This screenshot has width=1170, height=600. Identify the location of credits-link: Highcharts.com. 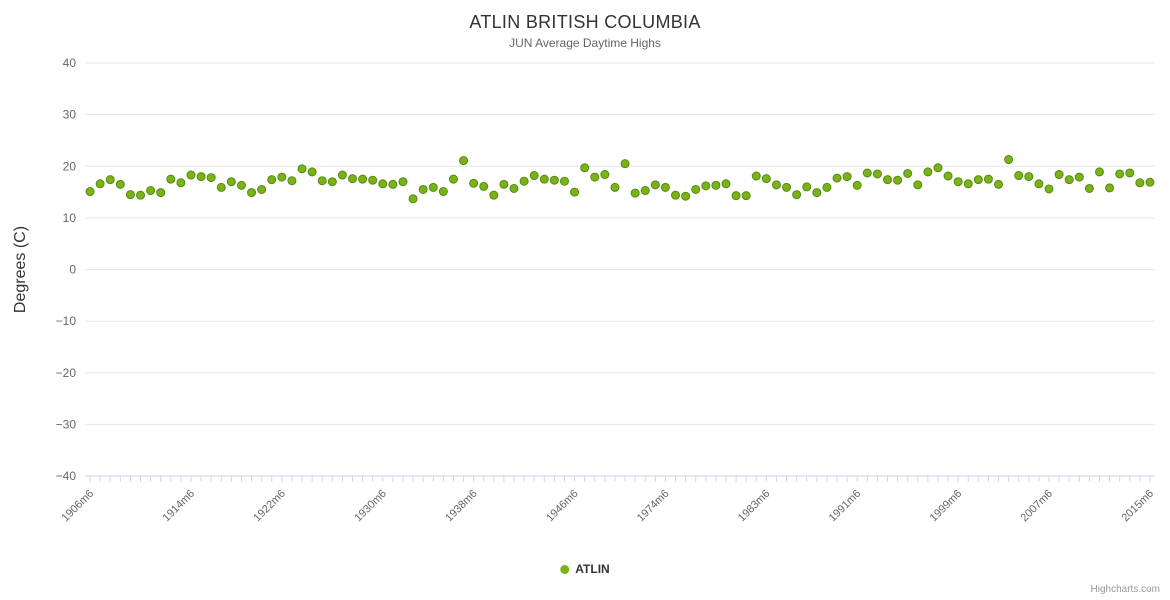
(1125, 589).